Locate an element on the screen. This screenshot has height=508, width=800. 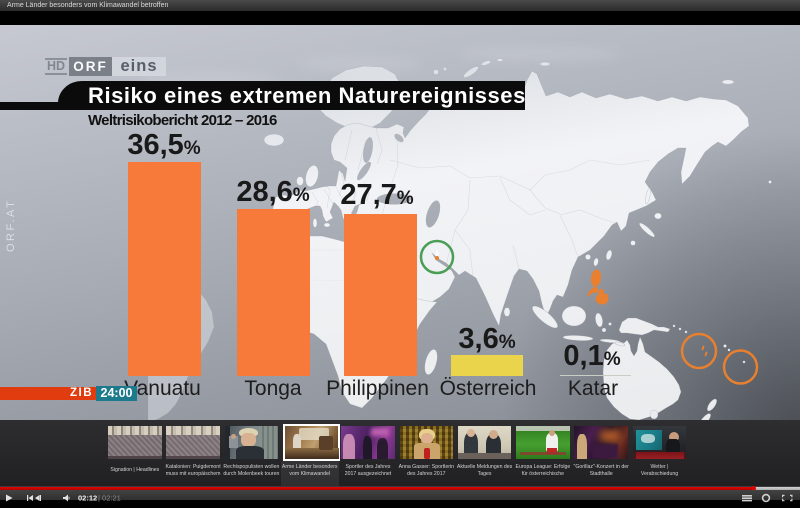
svg-text: 02:12 is located at coordinates (87, 498).